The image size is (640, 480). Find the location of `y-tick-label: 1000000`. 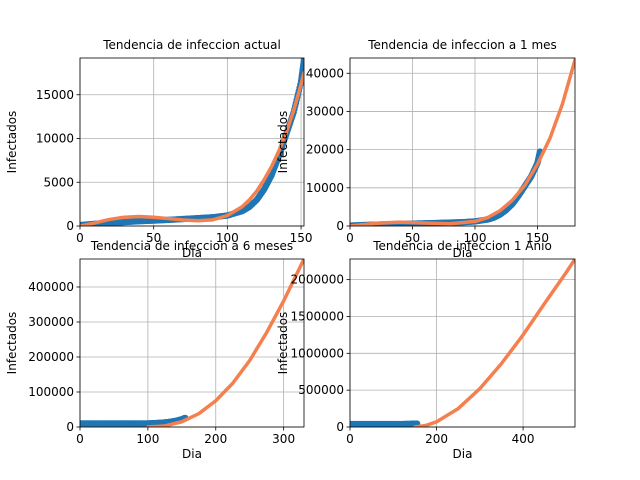

y-tick-label: 1000000 is located at coordinates (317, 353).